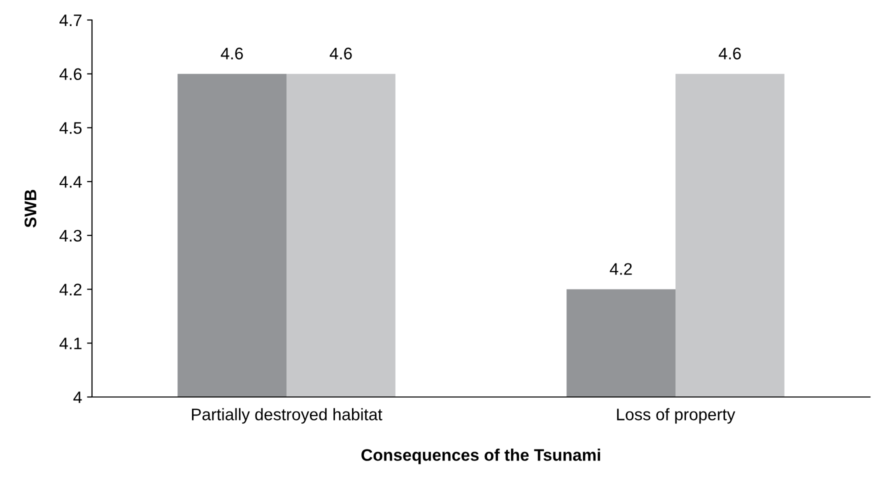  Describe the element at coordinates (676, 416) in the screenshot. I see `x-tick-label: Loss of property` at that location.